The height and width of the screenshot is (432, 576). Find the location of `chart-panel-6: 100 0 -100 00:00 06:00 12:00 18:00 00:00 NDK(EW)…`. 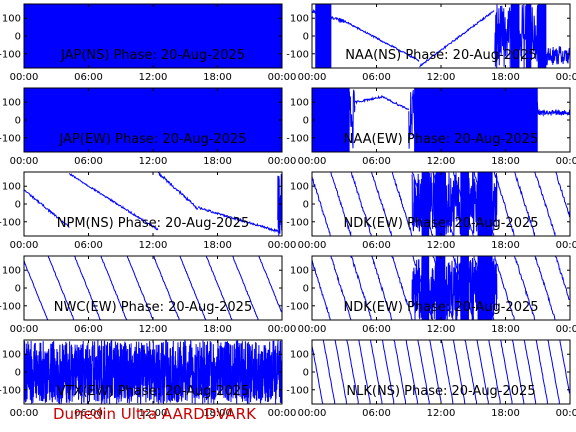

chart-panel-6: 100 0 -100 00:00 06:00 12:00 18:00 00:00 NDK(EW)… is located at coordinates (431, 211).